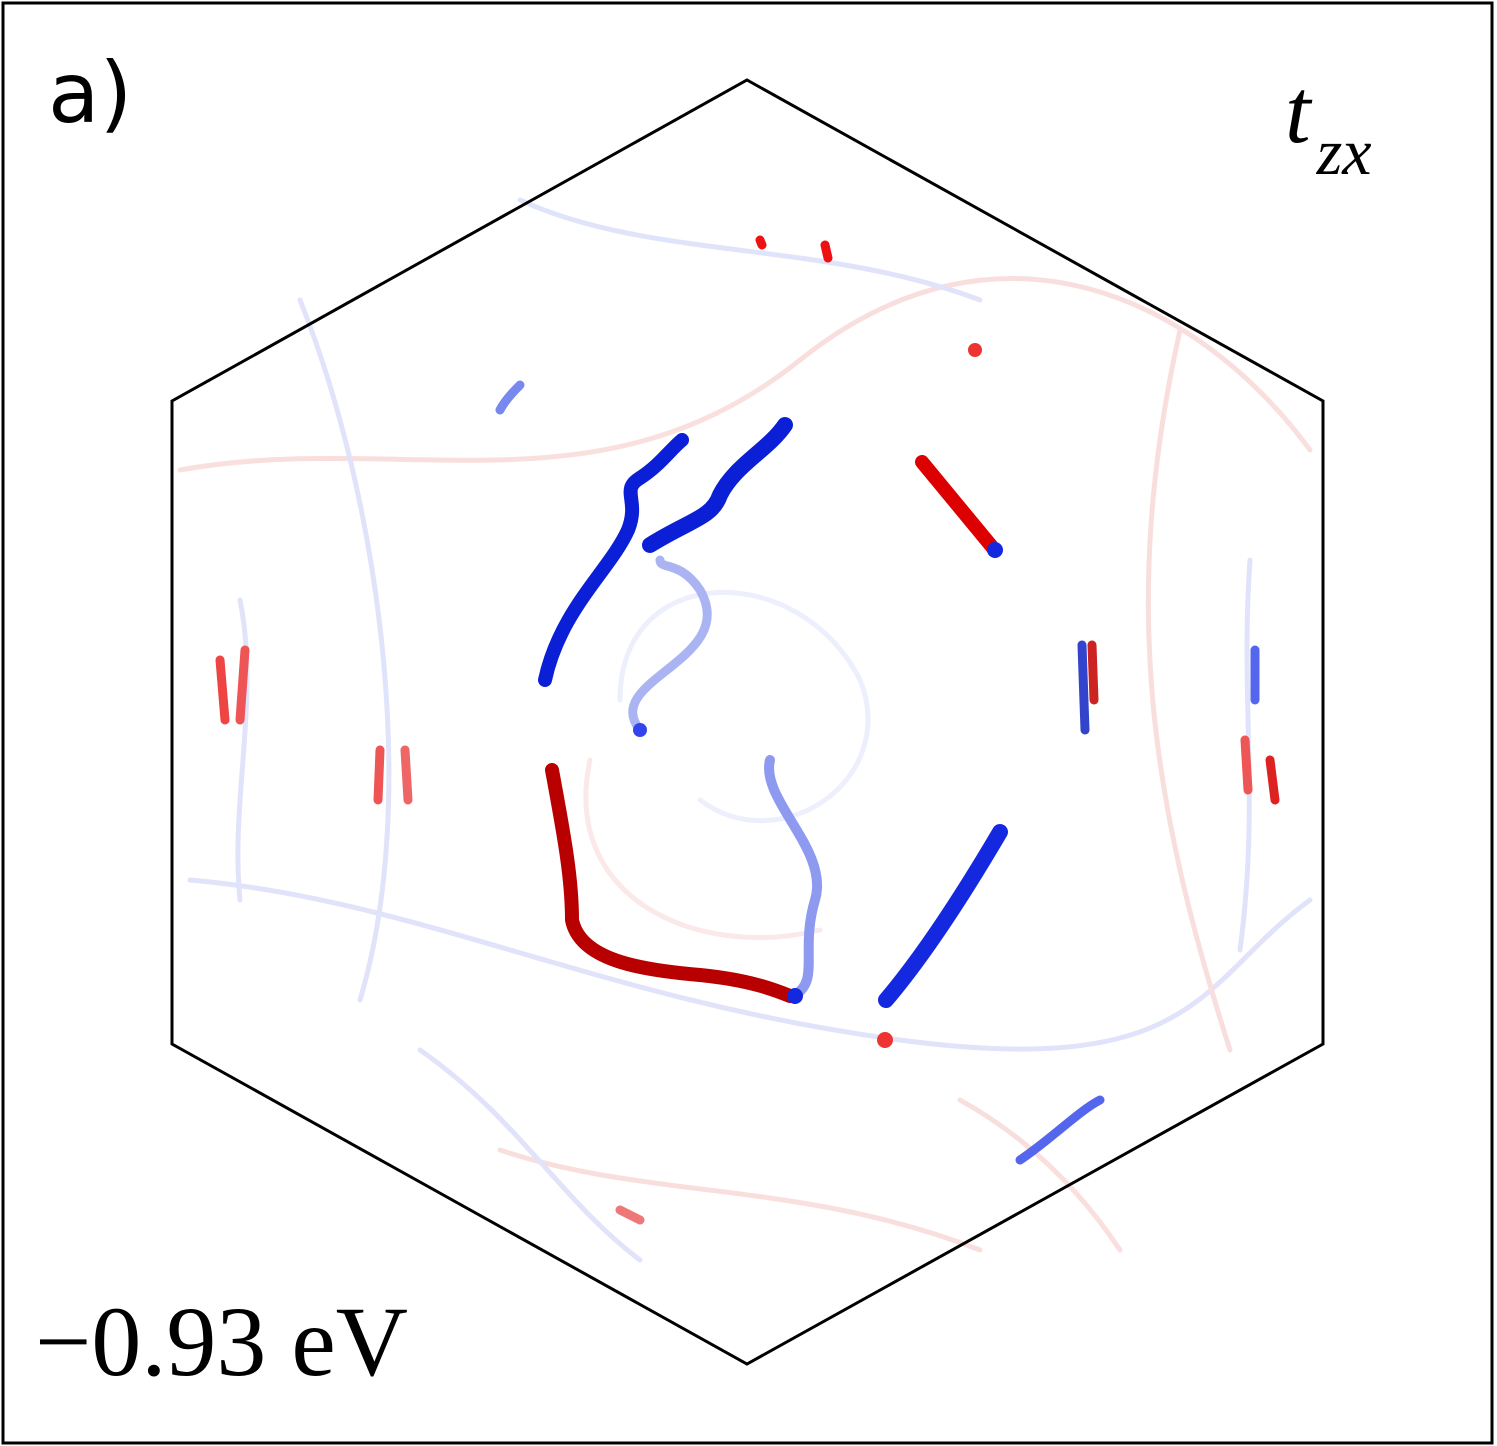 This screenshot has height=1446, width=1497. I want to click on energy-label: −0.93 eV, so click(221, 1341).